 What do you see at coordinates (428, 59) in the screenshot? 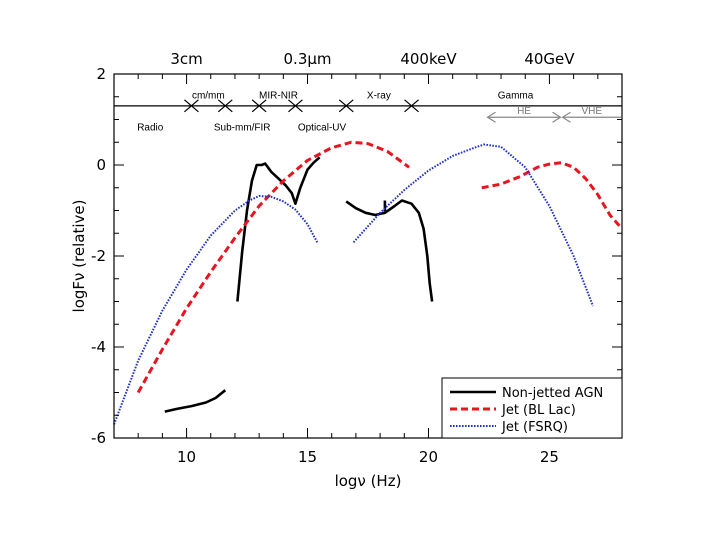
I see `top-tick-label: 400keV` at bounding box center [428, 59].